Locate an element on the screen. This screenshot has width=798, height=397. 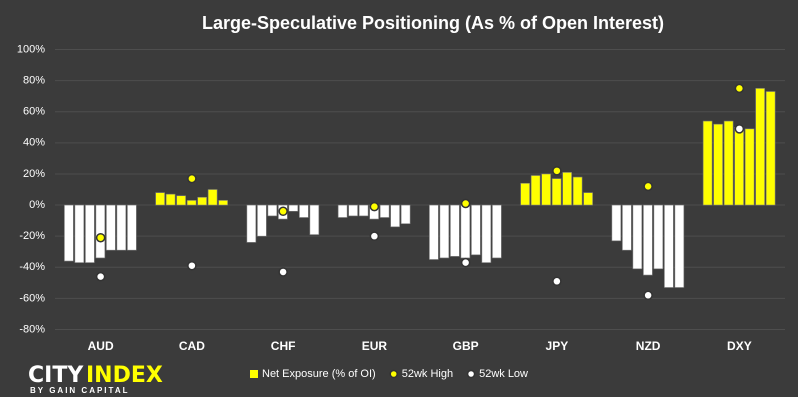
x-tick-label: GBP is located at coordinates (466, 346).